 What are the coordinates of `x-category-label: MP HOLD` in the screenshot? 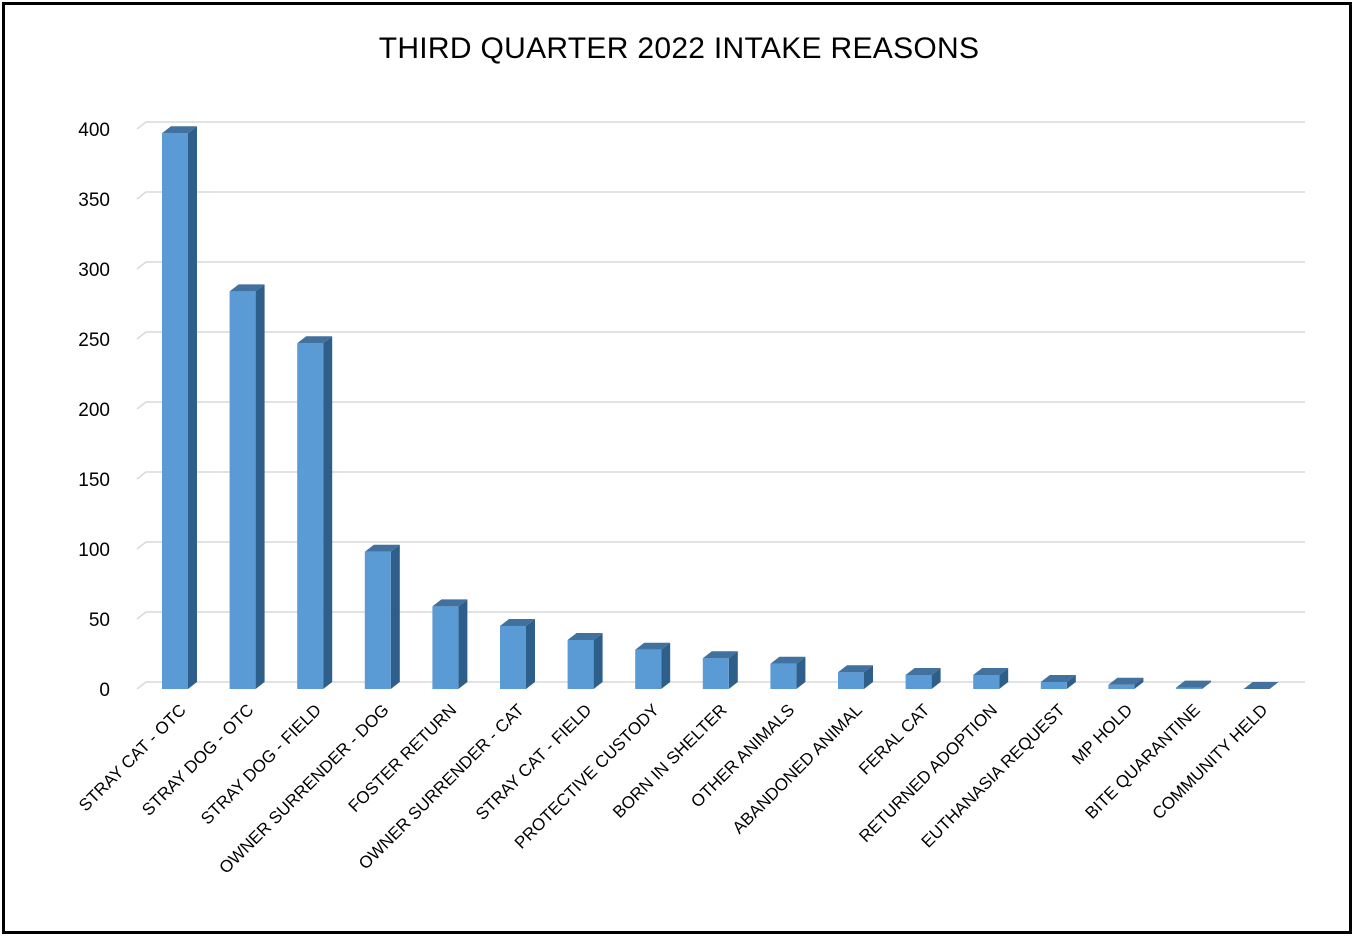 It's located at (1102, 734).